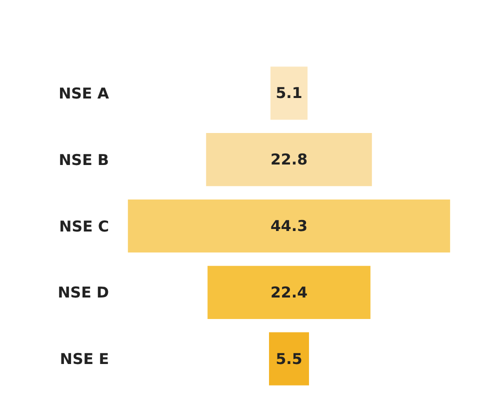  What do you see at coordinates (289, 159) in the screenshot?
I see `data-label: 22.8` at bounding box center [289, 159].